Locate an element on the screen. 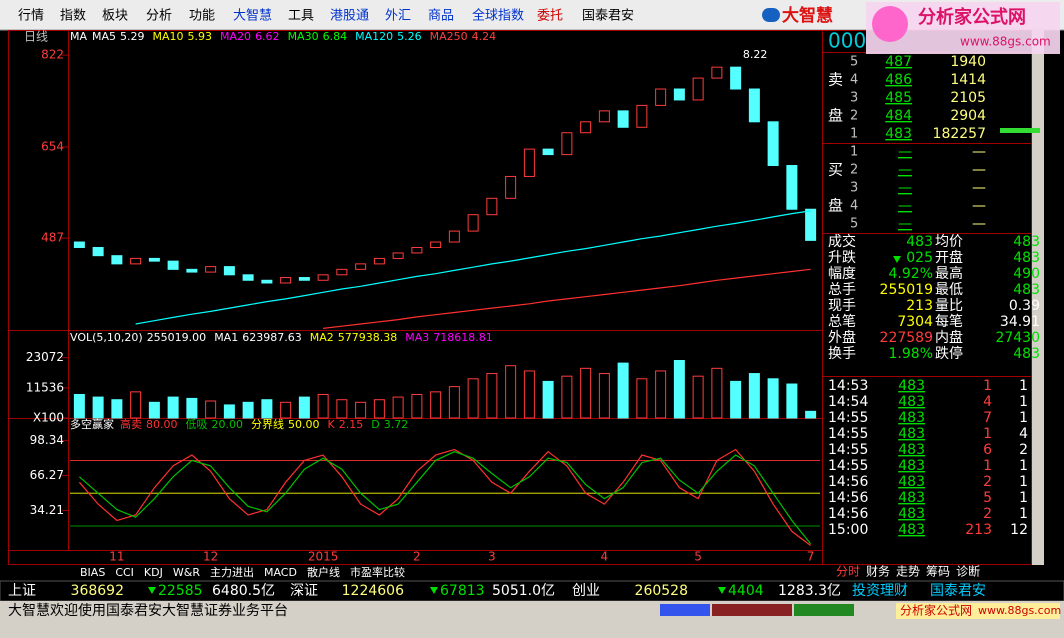  menu-item: 港股通 is located at coordinates (349, 16).